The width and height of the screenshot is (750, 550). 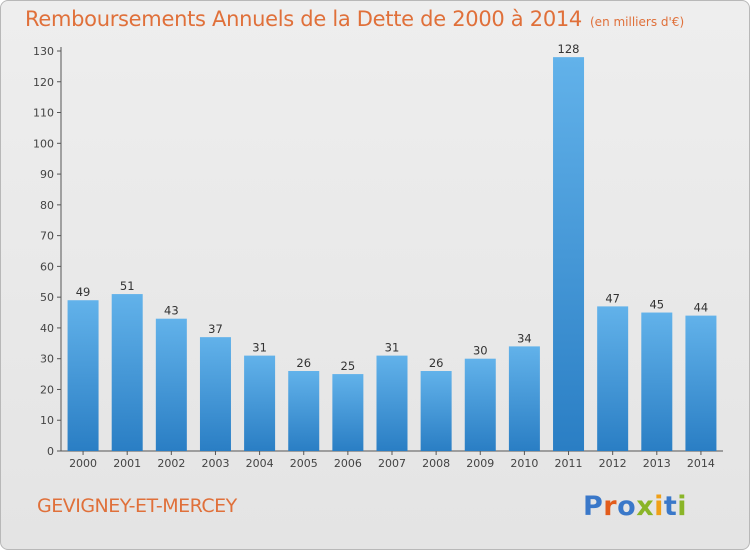 What do you see at coordinates (47, 174) in the screenshot?
I see `y-tick-label: 90` at bounding box center [47, 174].